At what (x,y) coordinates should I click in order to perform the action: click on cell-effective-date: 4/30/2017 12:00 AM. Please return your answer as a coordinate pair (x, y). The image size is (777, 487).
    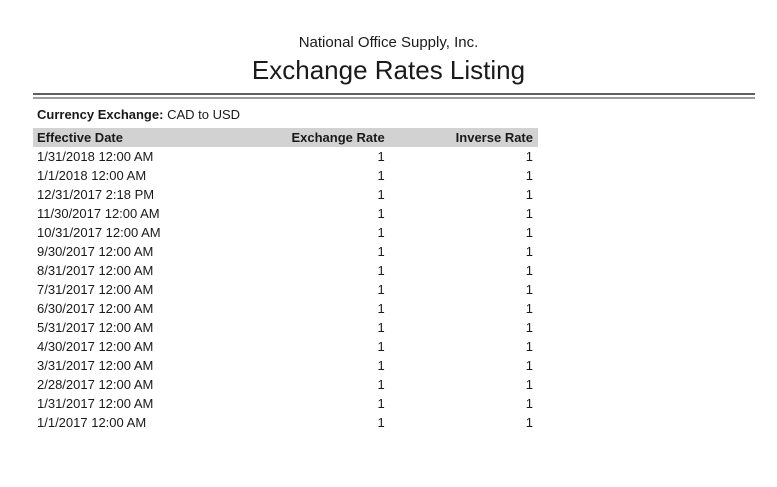
    Looking at the image, I should click on (95, 346).